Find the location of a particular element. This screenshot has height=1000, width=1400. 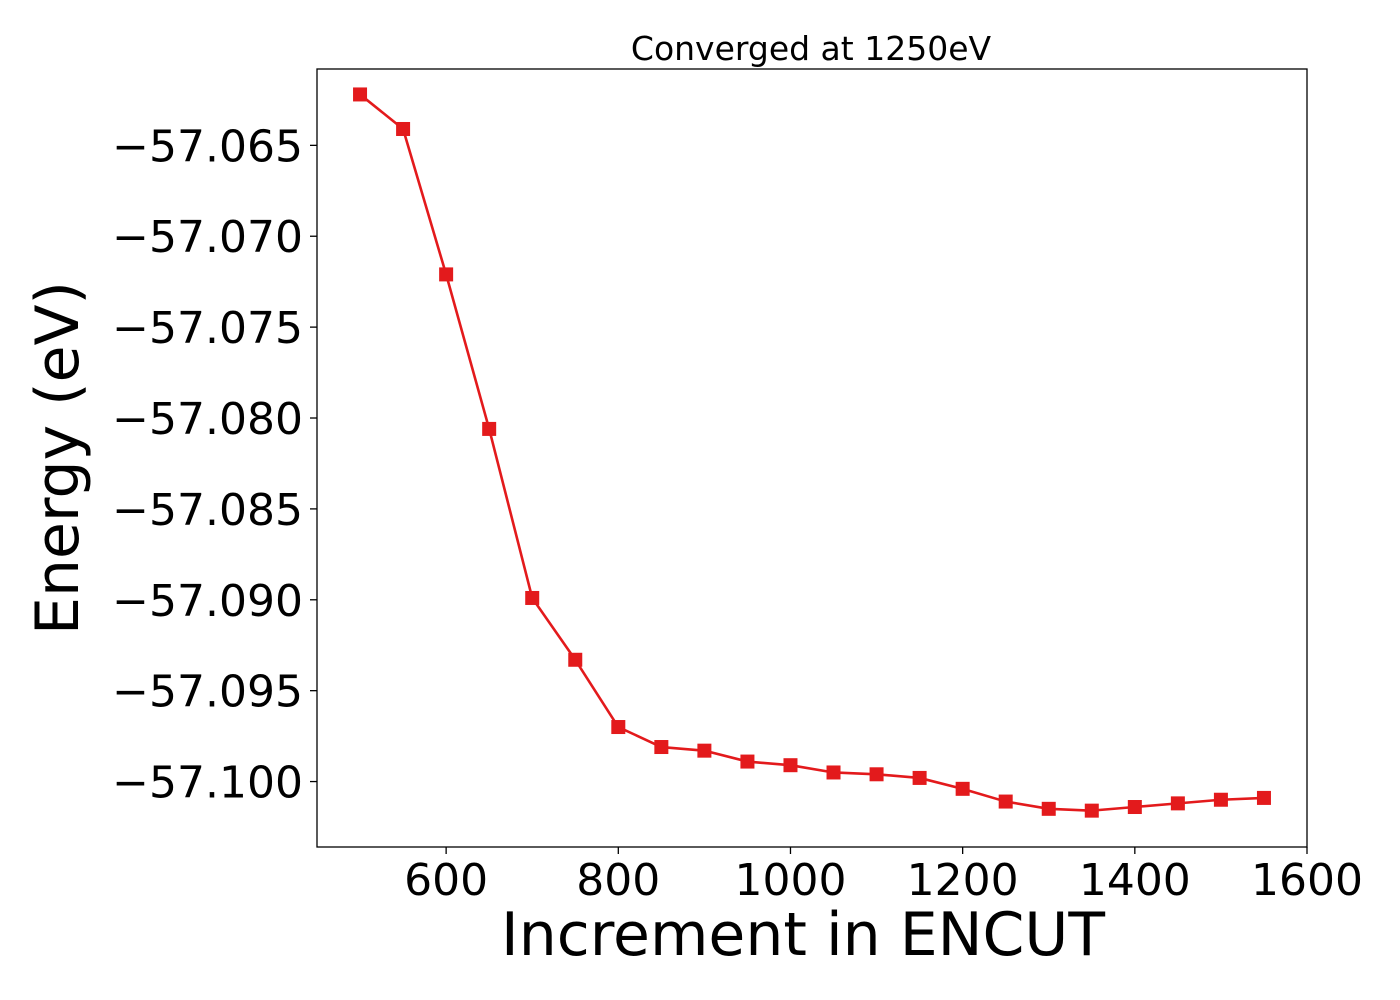

chart-title: Converged at 1250eV is located at coordinates (811, 48).